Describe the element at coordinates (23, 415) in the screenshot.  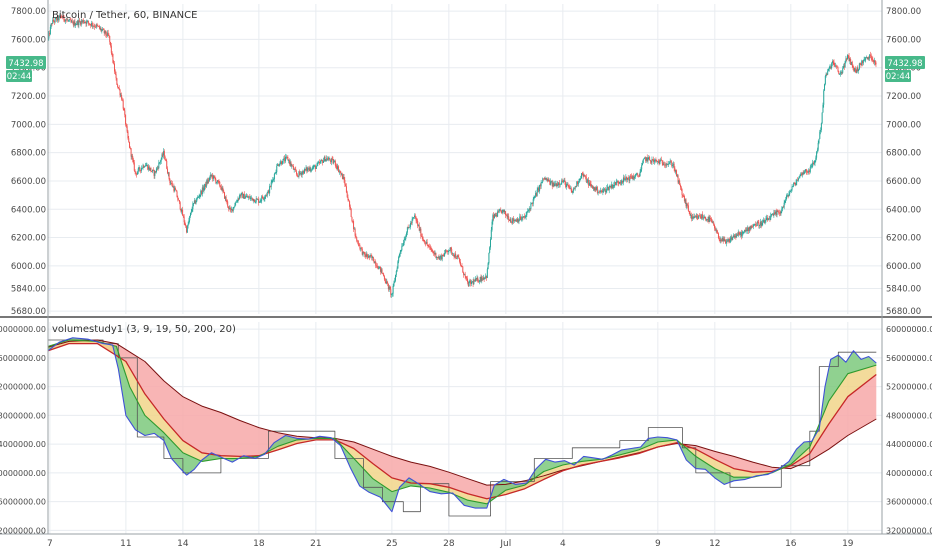
I see `volume-tick-label-left: 48000000.00` at that location.